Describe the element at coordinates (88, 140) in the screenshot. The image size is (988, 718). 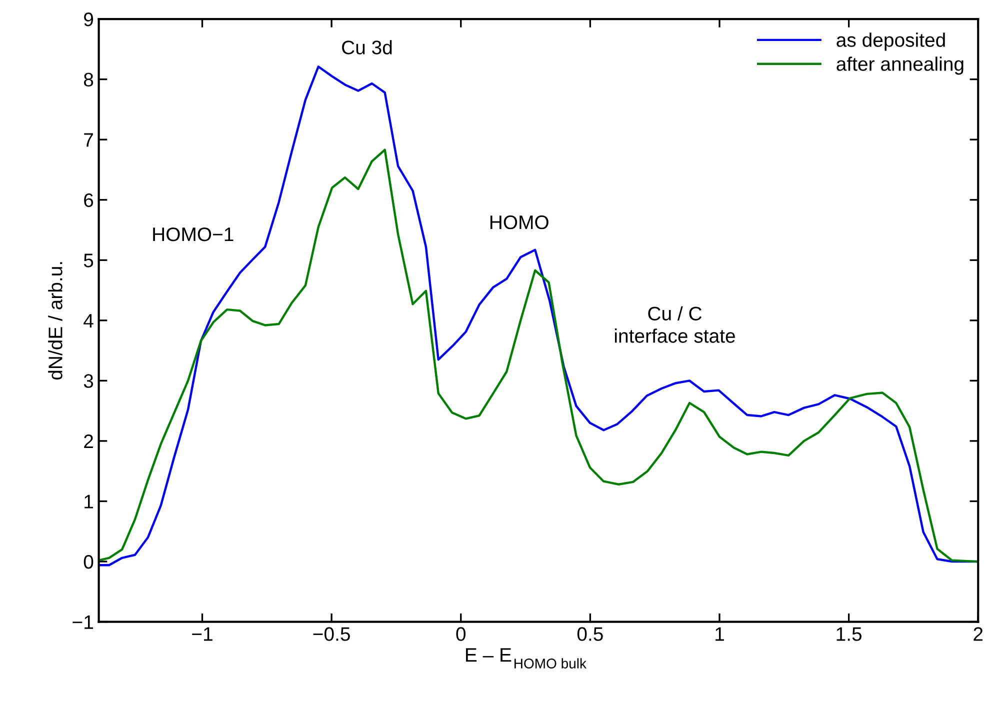
I see `y-tick-label: 7` at that location.